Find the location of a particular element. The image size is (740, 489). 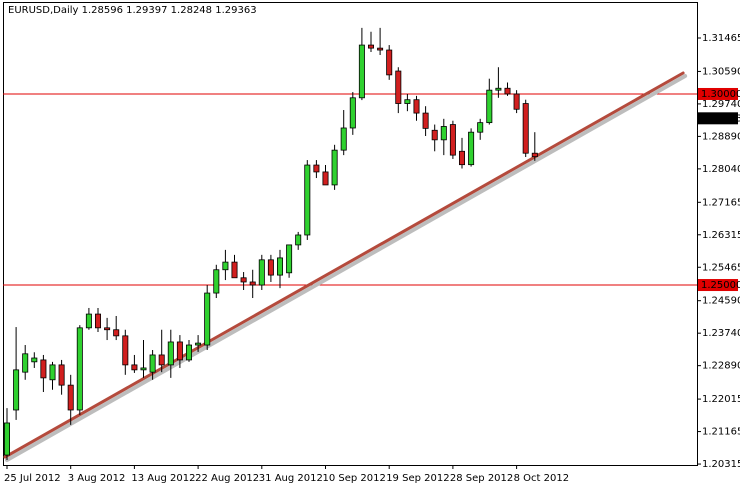

y-tick-label: 1.24590 is located at coordinates (721, 301).